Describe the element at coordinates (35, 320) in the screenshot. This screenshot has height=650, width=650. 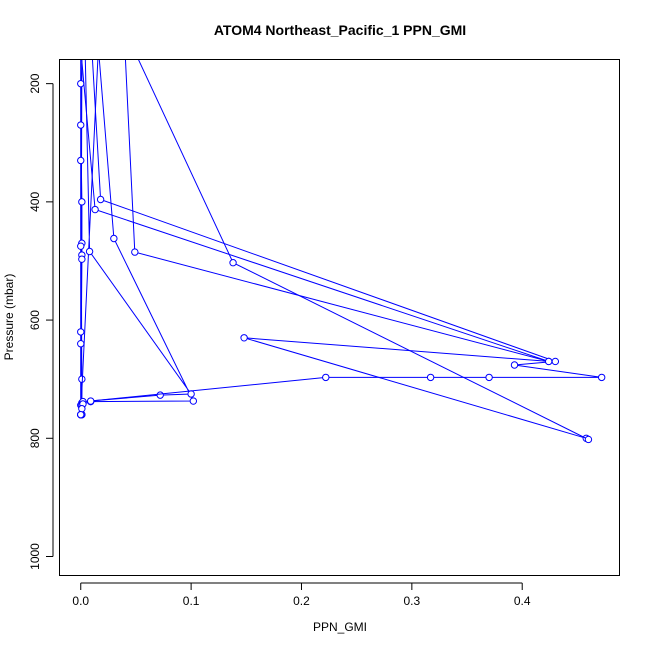
I see `y-tick-label: 600` at that location.